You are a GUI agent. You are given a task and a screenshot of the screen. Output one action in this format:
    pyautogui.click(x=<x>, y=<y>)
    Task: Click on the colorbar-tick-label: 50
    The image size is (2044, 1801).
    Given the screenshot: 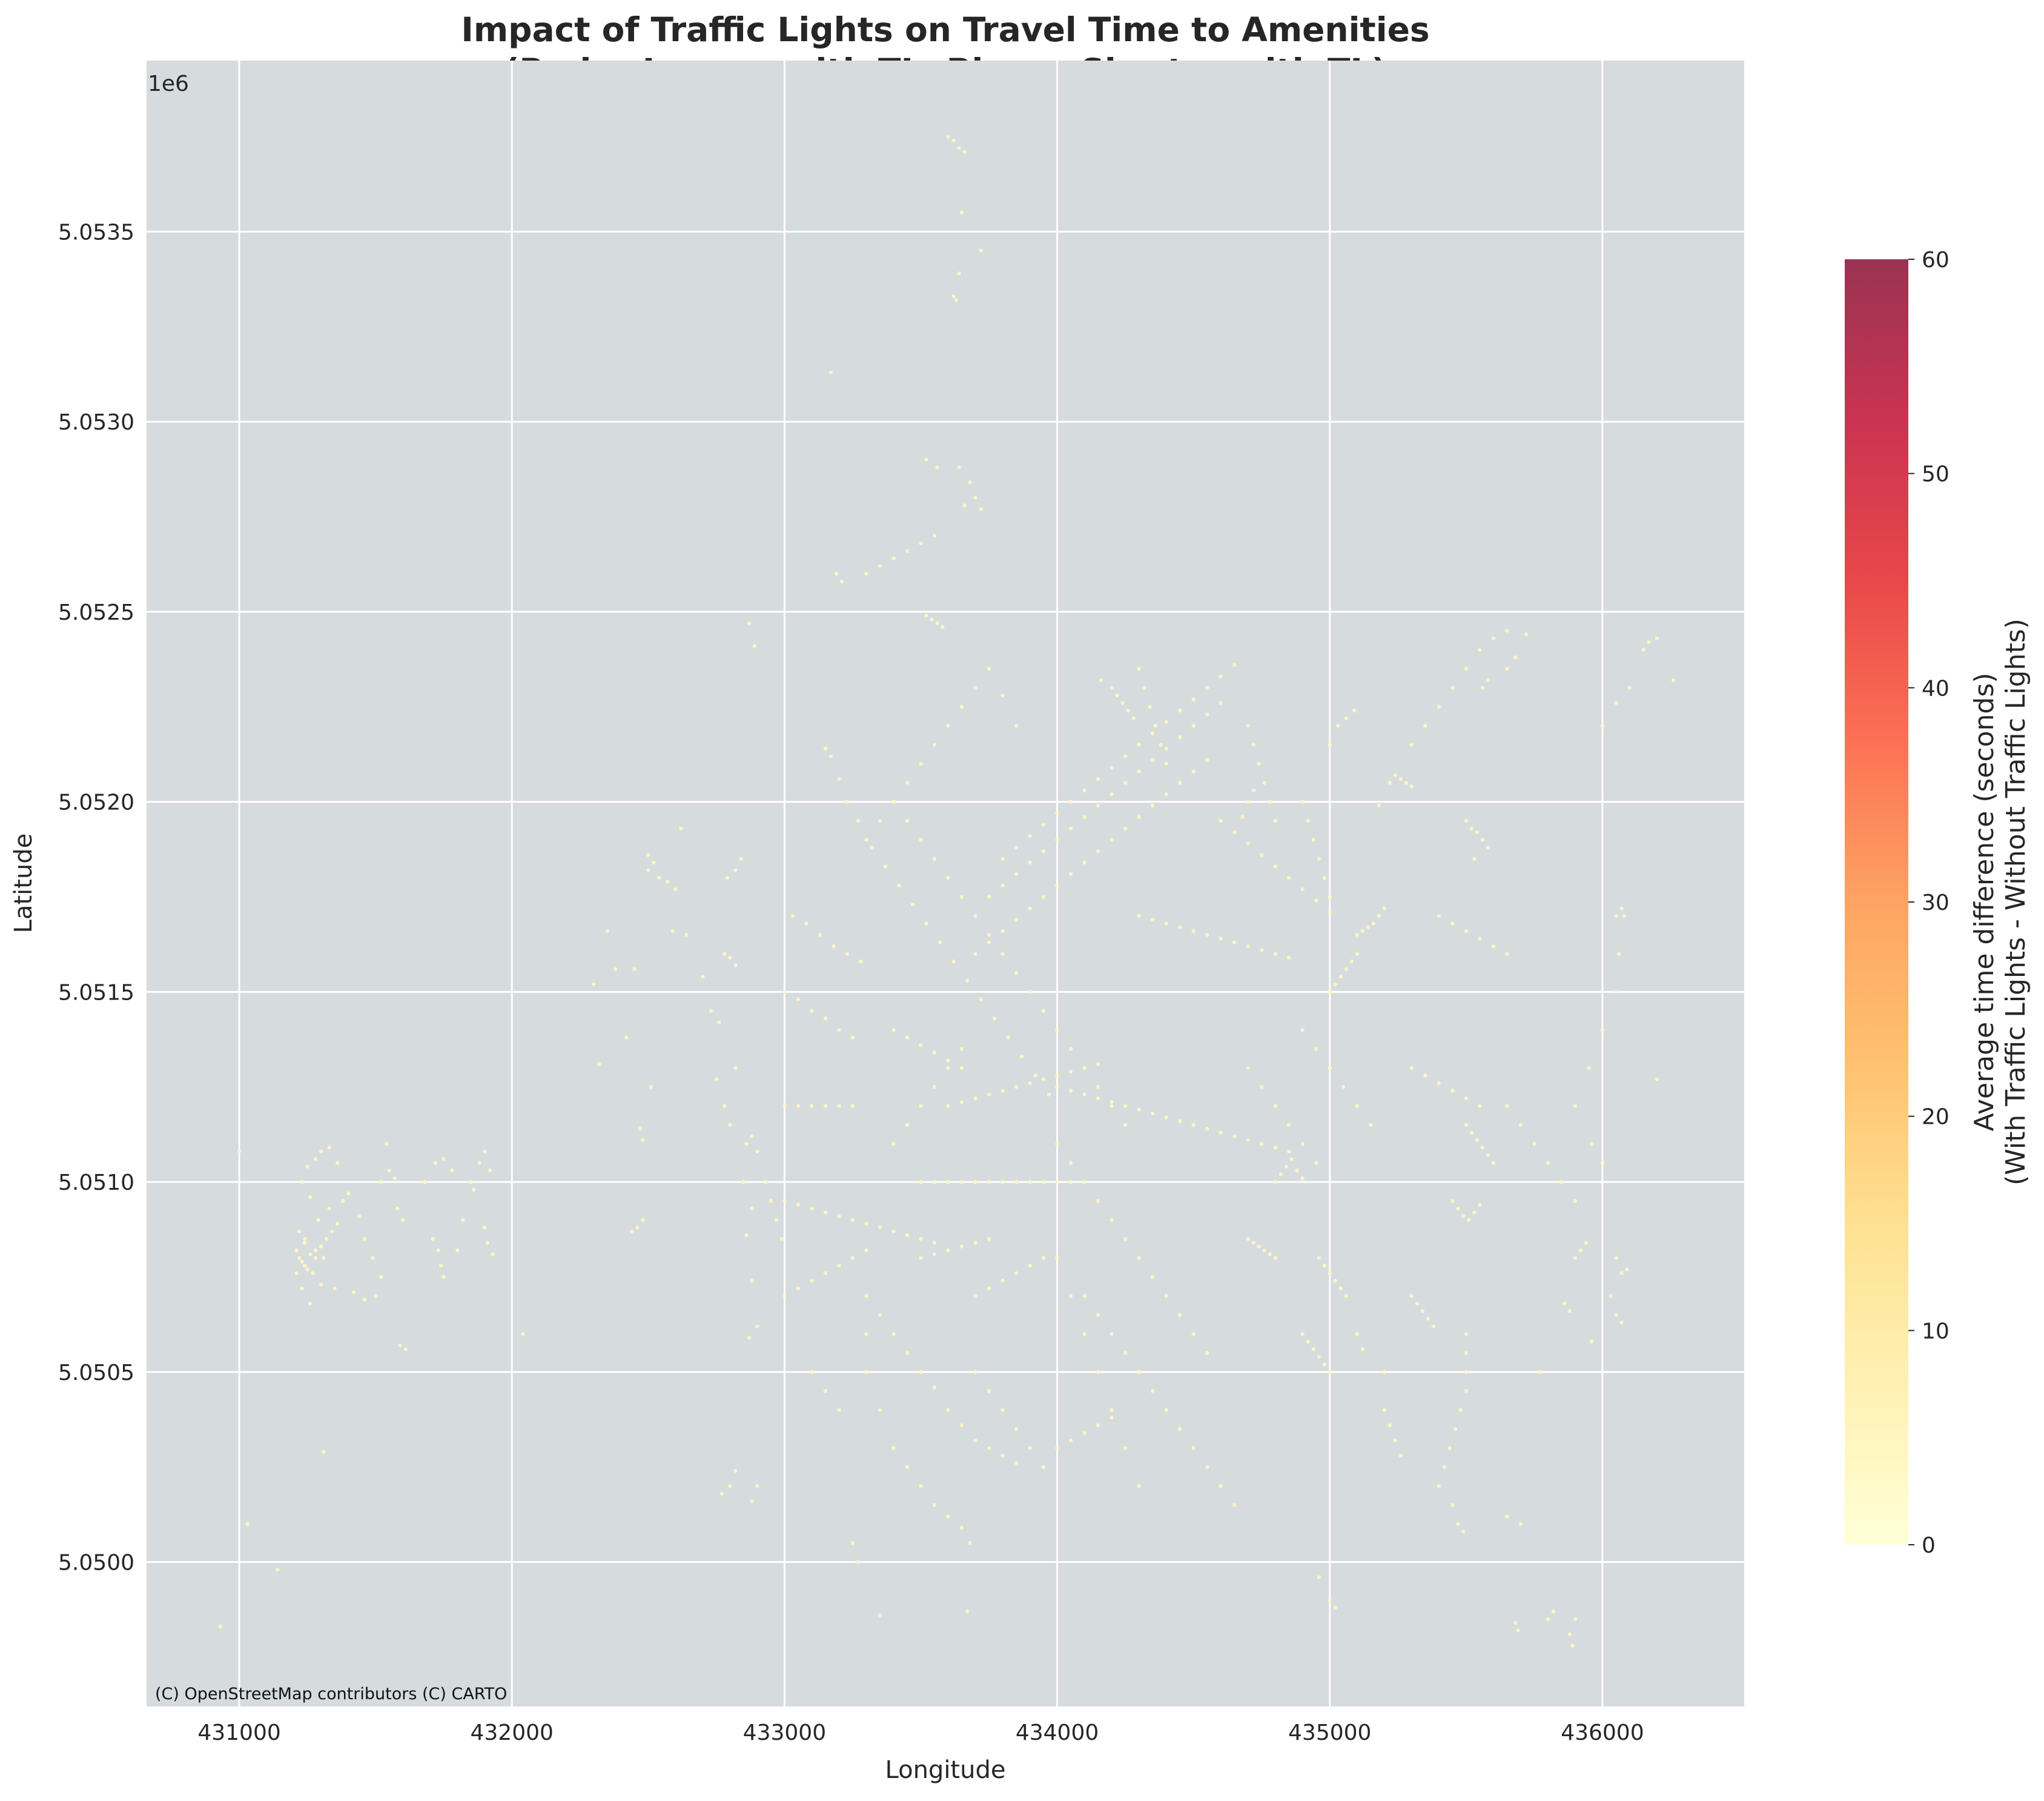 What is the action you would take?
    pyautogui.click(x=1936, y=474)
    